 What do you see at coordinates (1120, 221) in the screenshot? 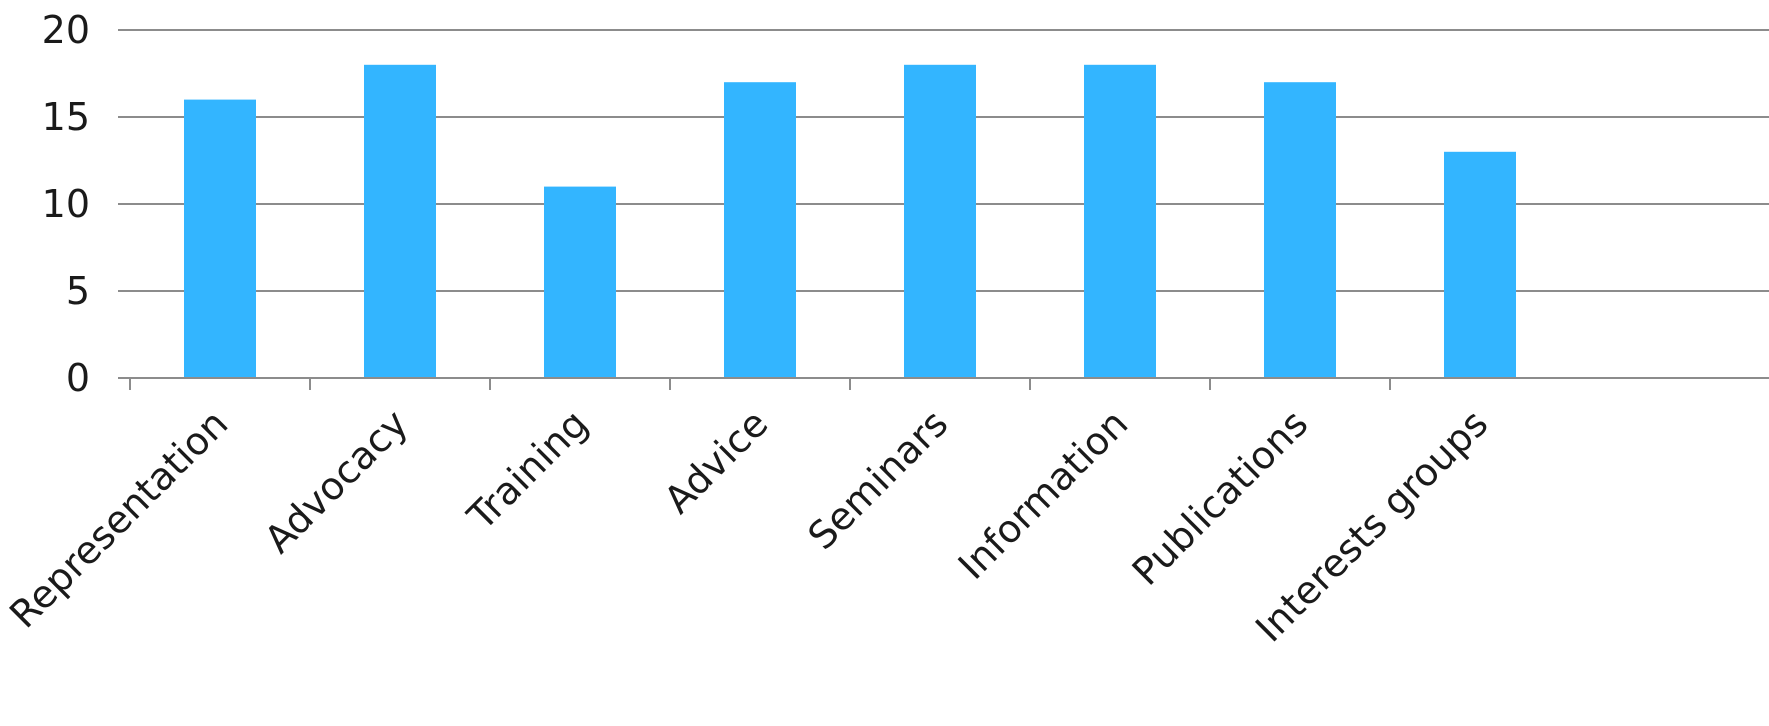
I see `bar-information` at bounding box center [1120, 221].